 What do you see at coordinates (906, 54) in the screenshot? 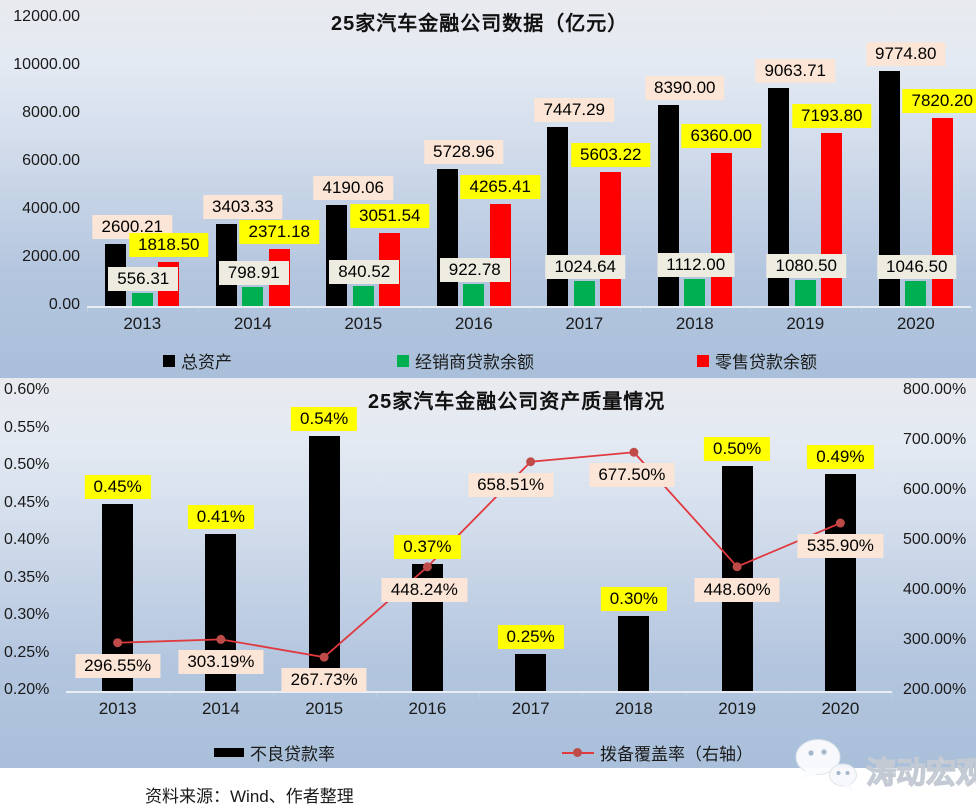
I see `data-label: 9774.80` at bounding box center [906, 54].